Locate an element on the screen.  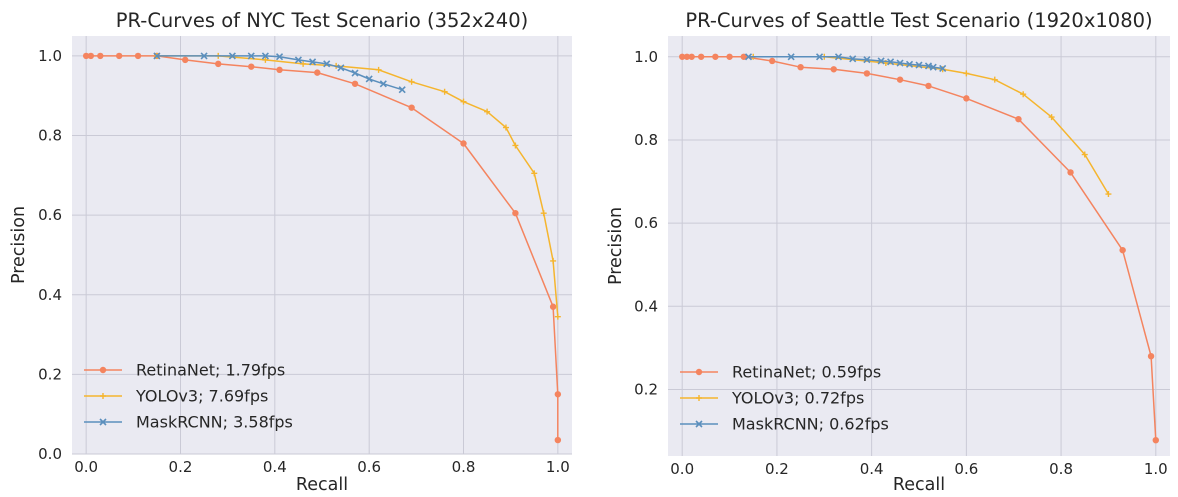
y-tick-label: 0.0 is located at coordinates (50, 454).